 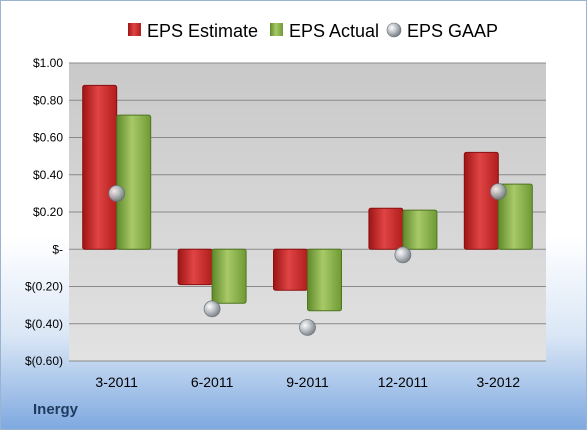 What do you see at coordinates (48, 63) in the screenshot?
I see `y-tick-label: $1.00` at bounding box center [48, 63].